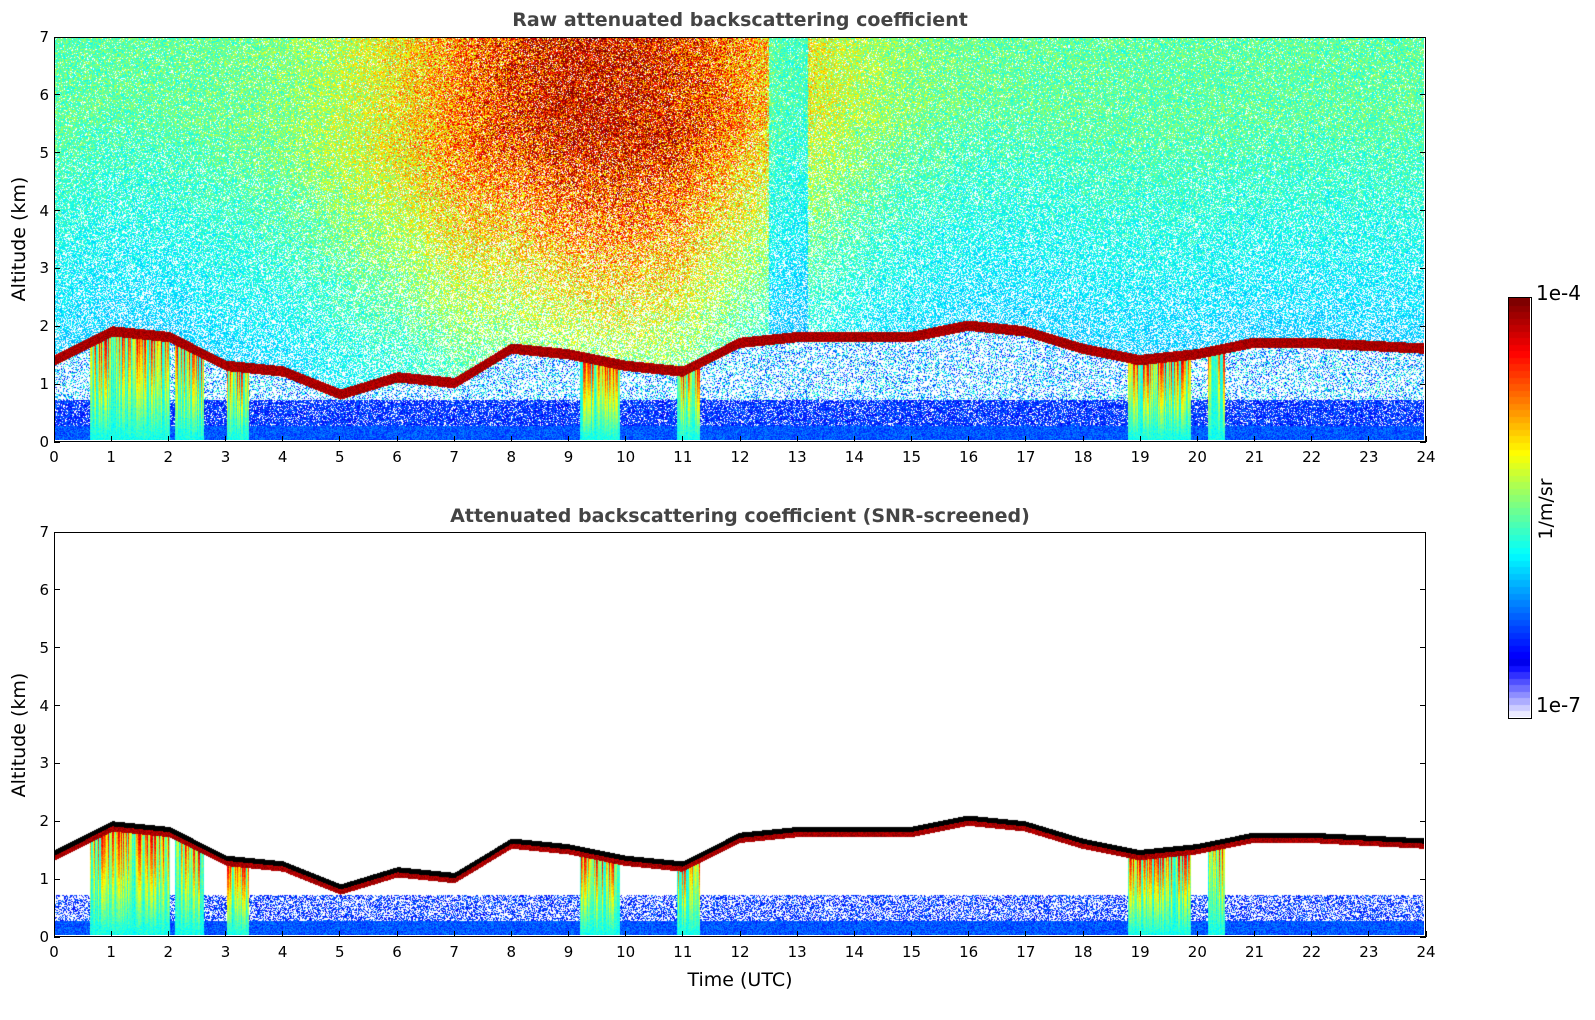  I want to click on x-tick-label: 22, so click(1312, 952).